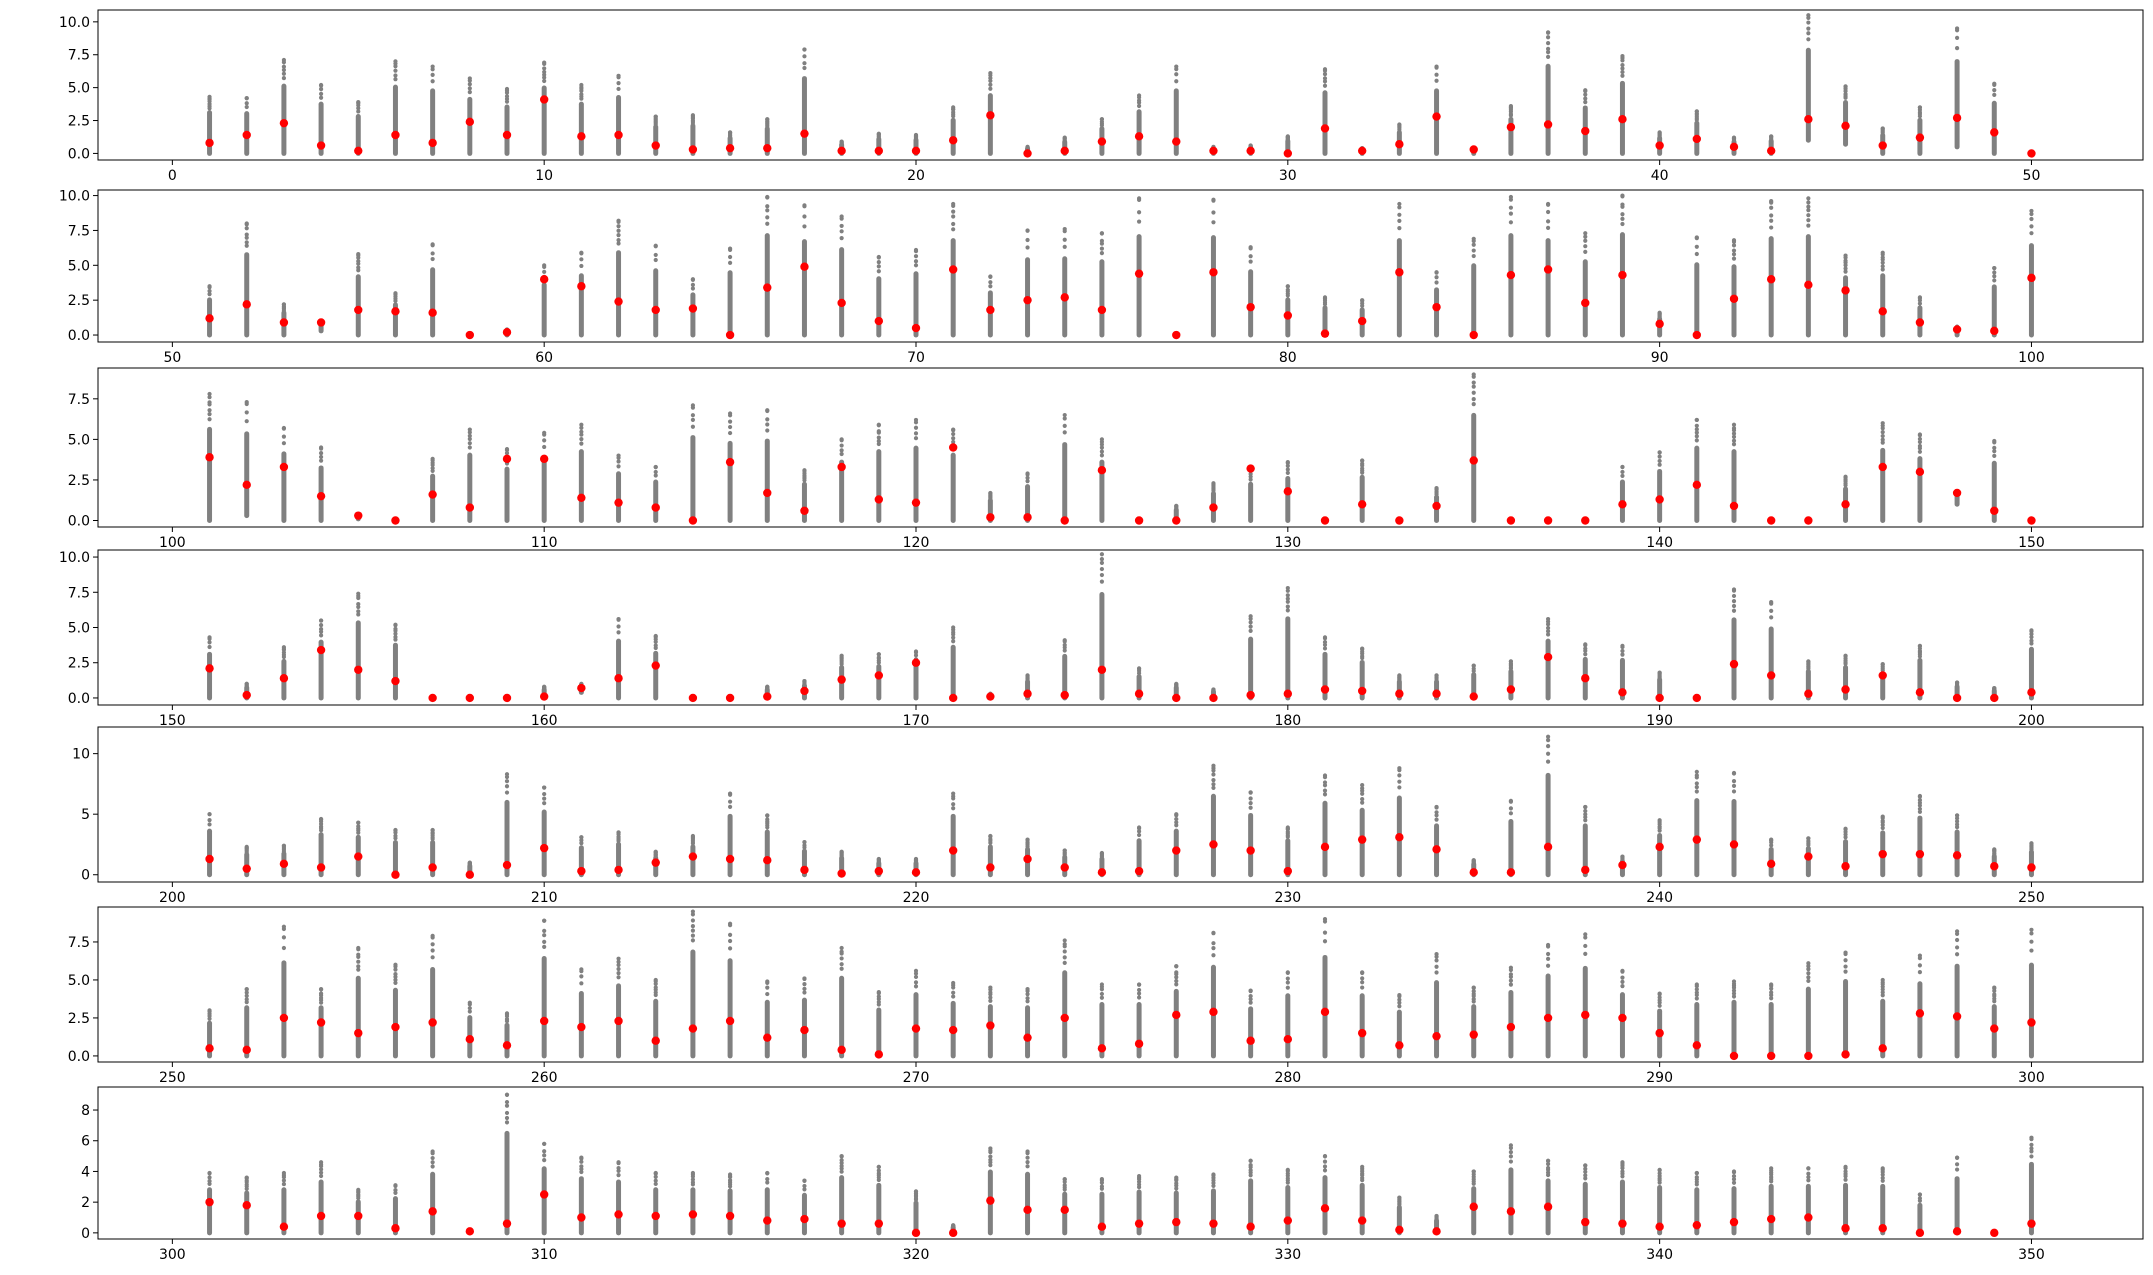  What do you see at coordinates (916, 1255) in the screenshot?
I see `x-tick-label: 320` at bounding box center [916, 1255].